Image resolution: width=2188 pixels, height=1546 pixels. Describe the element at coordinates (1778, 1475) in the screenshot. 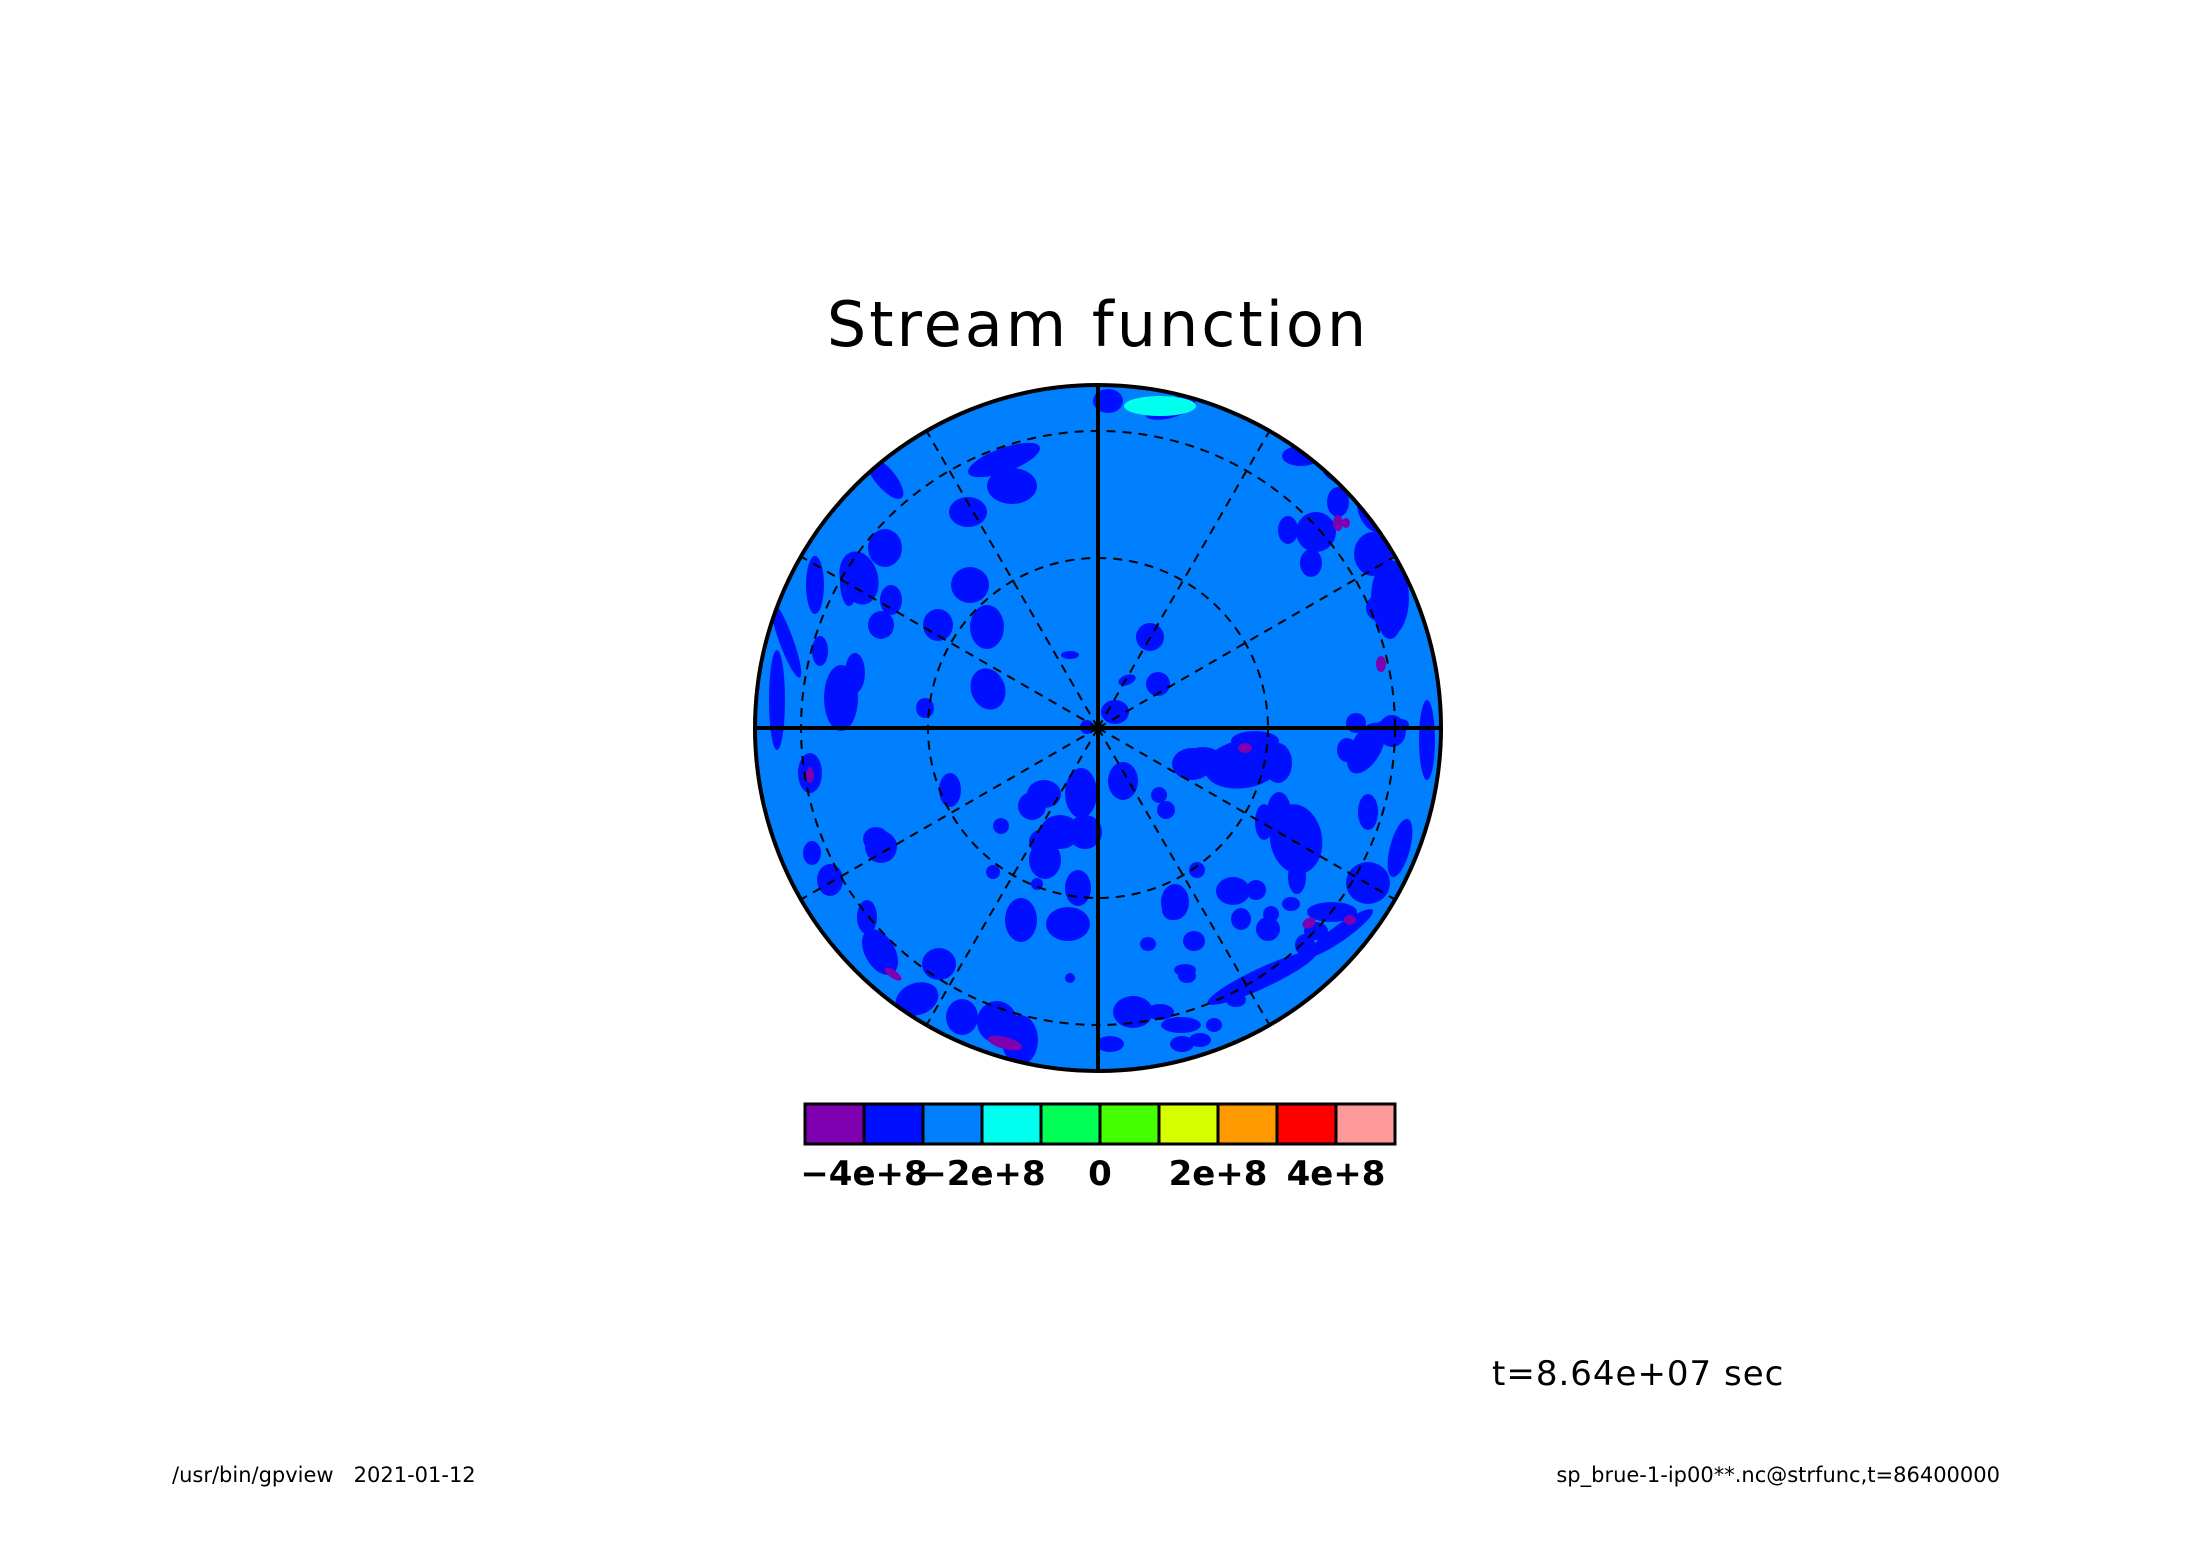

I see `footer-right: sp_brue-1-ip00**.nc@strfunc,t=86400000` at that location.